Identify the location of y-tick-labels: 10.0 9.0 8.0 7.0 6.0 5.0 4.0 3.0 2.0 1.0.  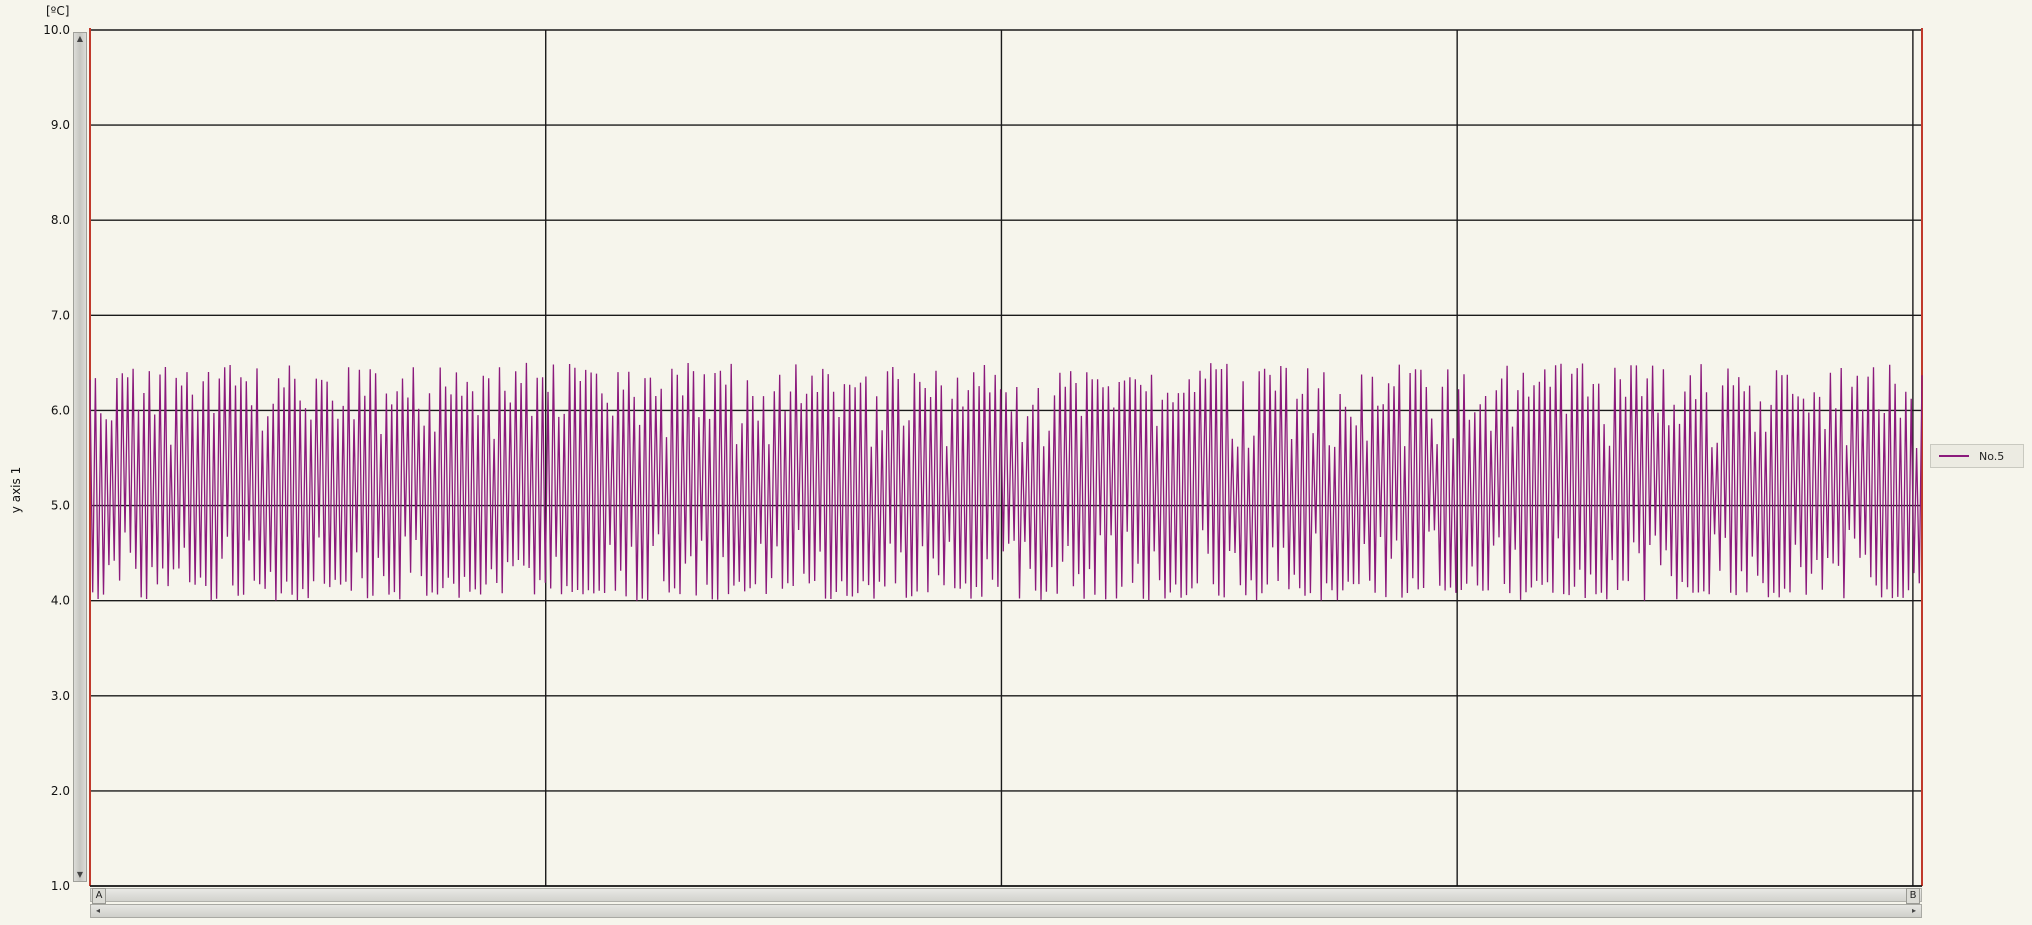
(56, 458).